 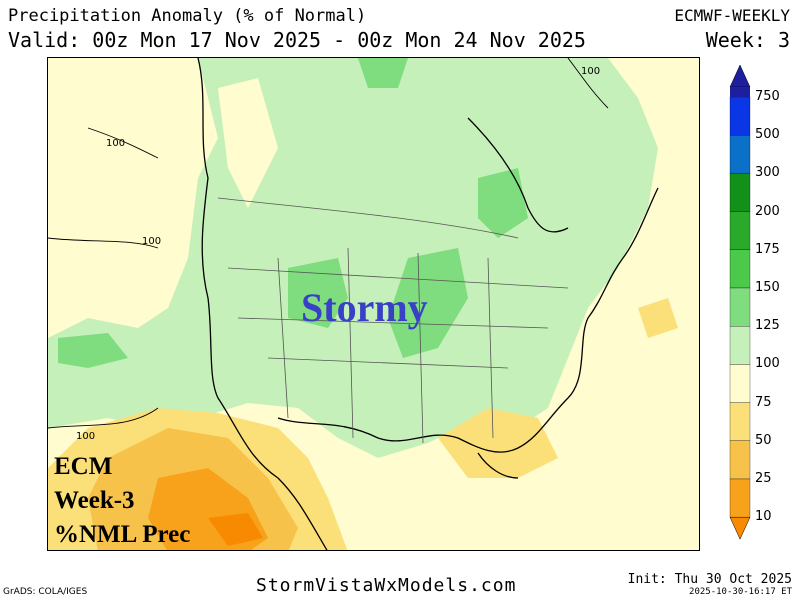 What do you see at coordinates (763, 440) in the screenshot?
I see `legend-level-label: 50` at bounding box center [763, 440].